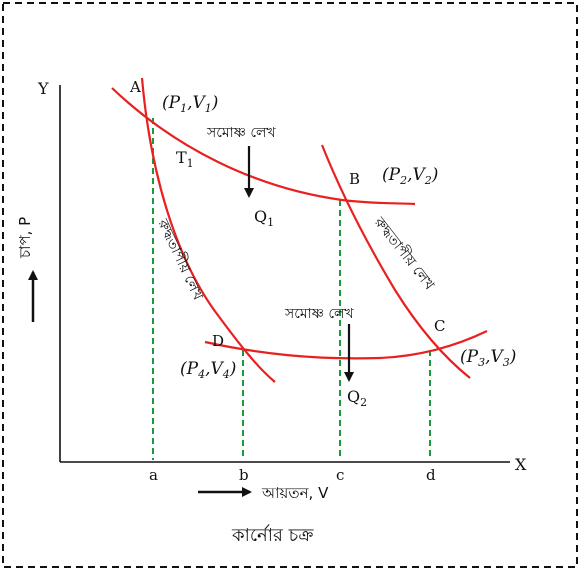 The height and width of the screenshot is (570, 580). What do you see at coordinates (272, 535) in the screenshot?
I see `caption: কার্নোর চক্র` at bounding box center [272, 535].